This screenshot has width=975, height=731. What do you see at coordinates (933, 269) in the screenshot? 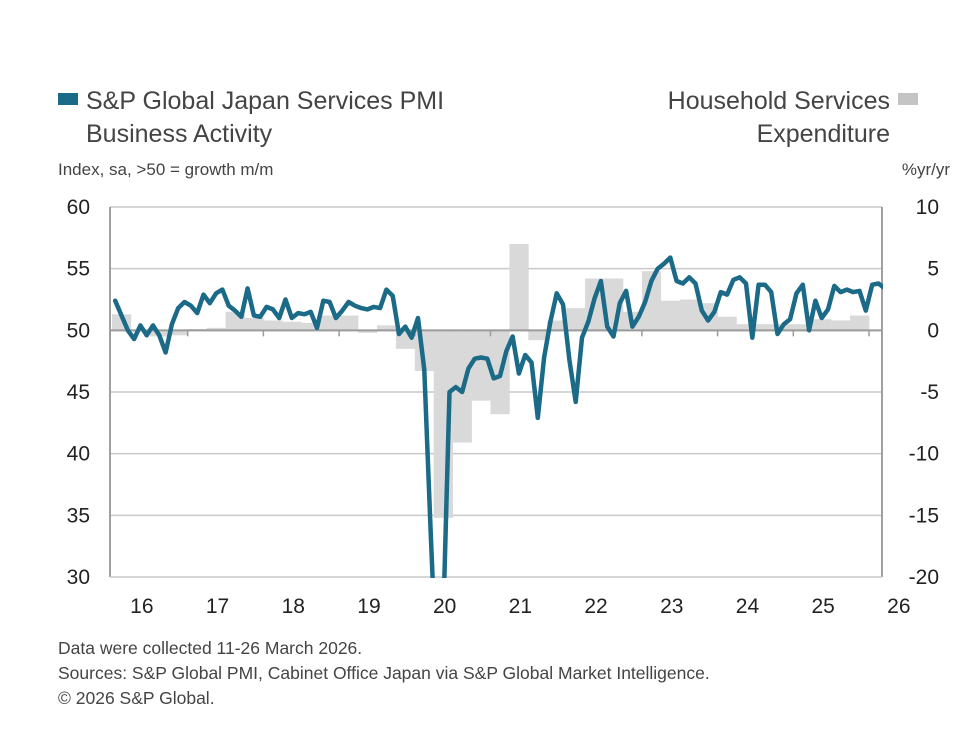
I see `right-tick-label: 5` at bounding box center [933, 269].